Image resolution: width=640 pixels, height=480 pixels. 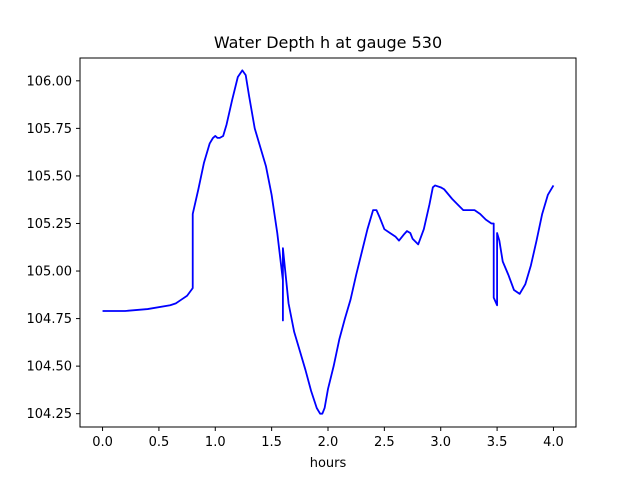 I want to click on x-tick-label: 1.5, so click(x=271, y=442).